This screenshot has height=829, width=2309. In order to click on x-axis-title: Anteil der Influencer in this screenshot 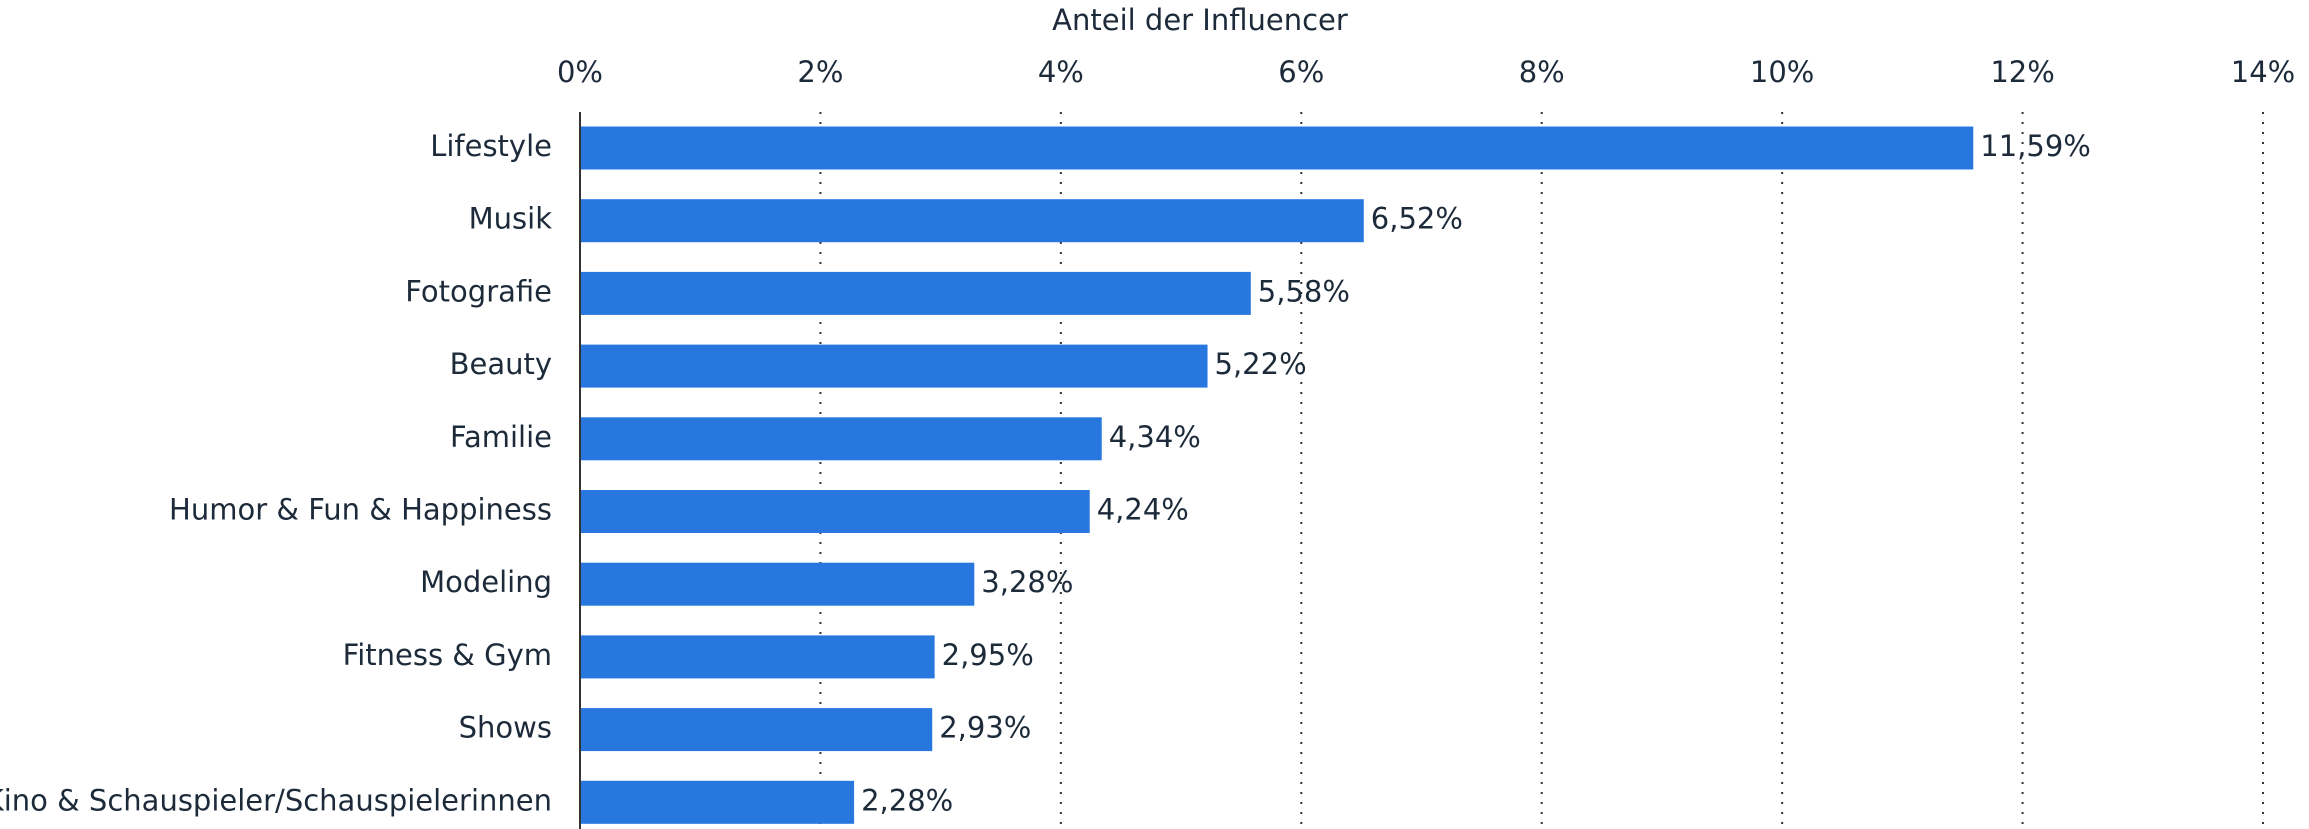, I will do `click(1200, 20)`.